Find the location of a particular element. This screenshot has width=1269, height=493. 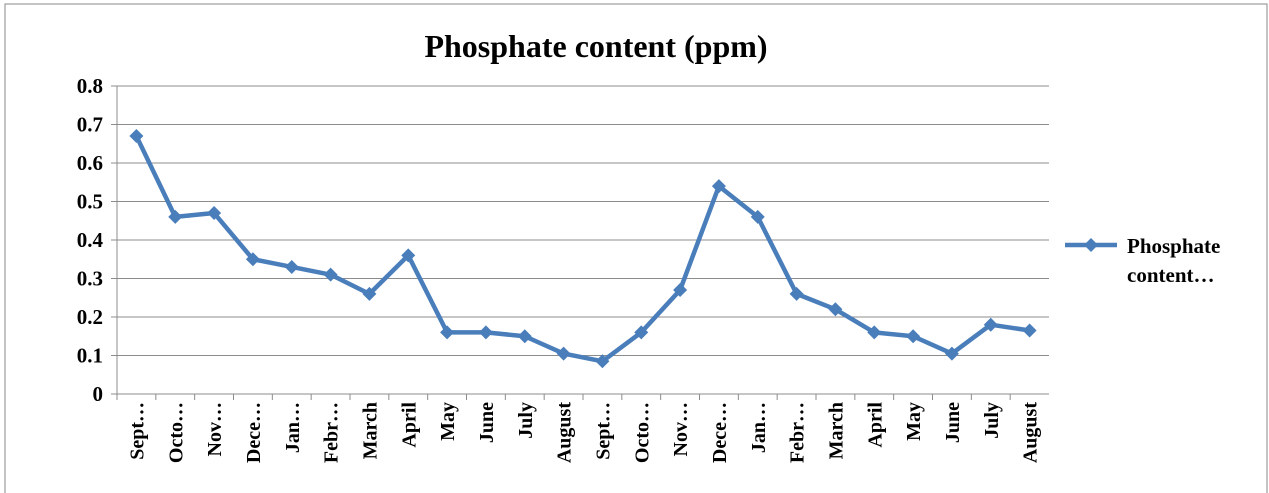

y-tick-label: 0.2 is located at coordinates (90, 317).